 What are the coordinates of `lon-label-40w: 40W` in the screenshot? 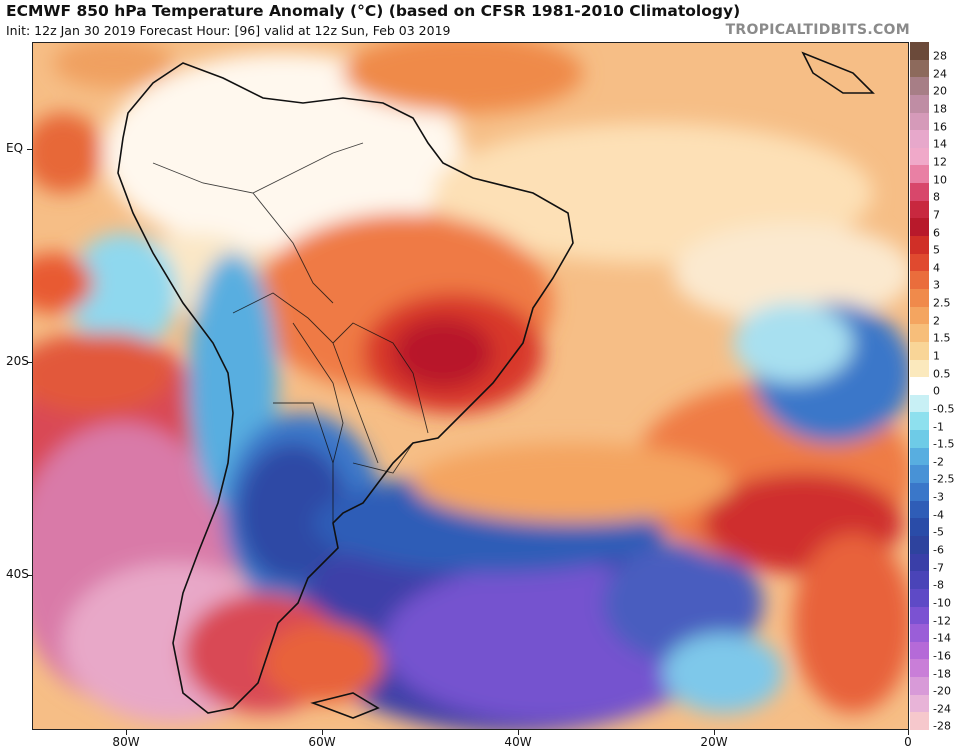 It's located at (518, 742).